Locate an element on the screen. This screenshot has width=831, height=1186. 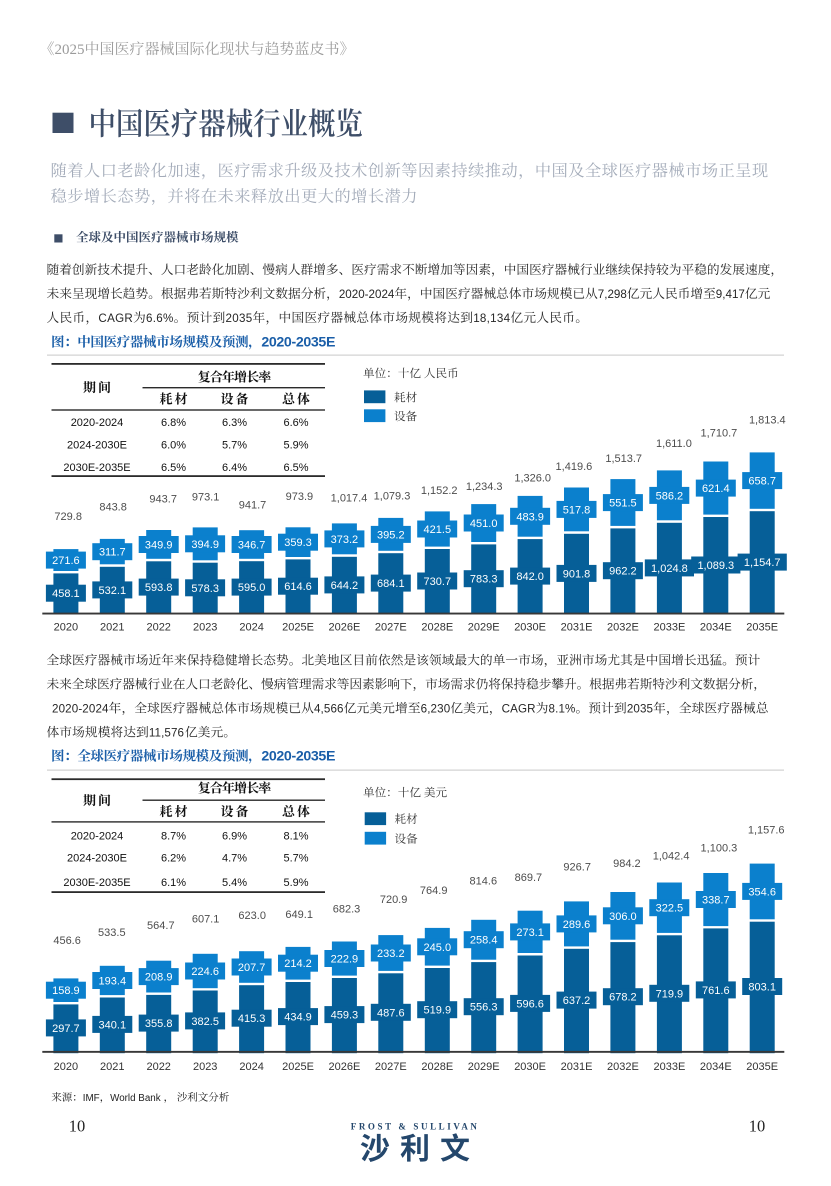
svg-text: 621.4 is located at coordinates (716, 489).